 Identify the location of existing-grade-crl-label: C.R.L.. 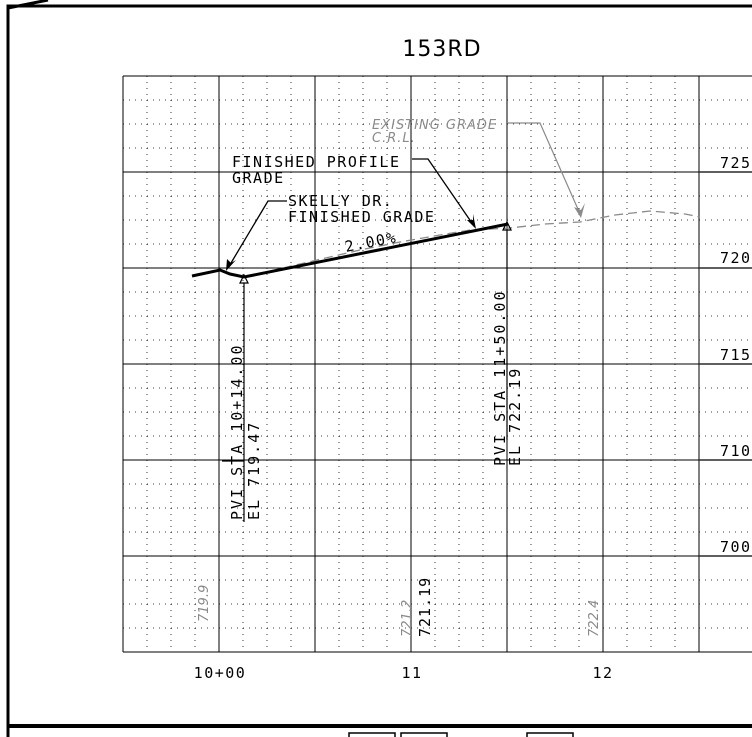
(394, 138).